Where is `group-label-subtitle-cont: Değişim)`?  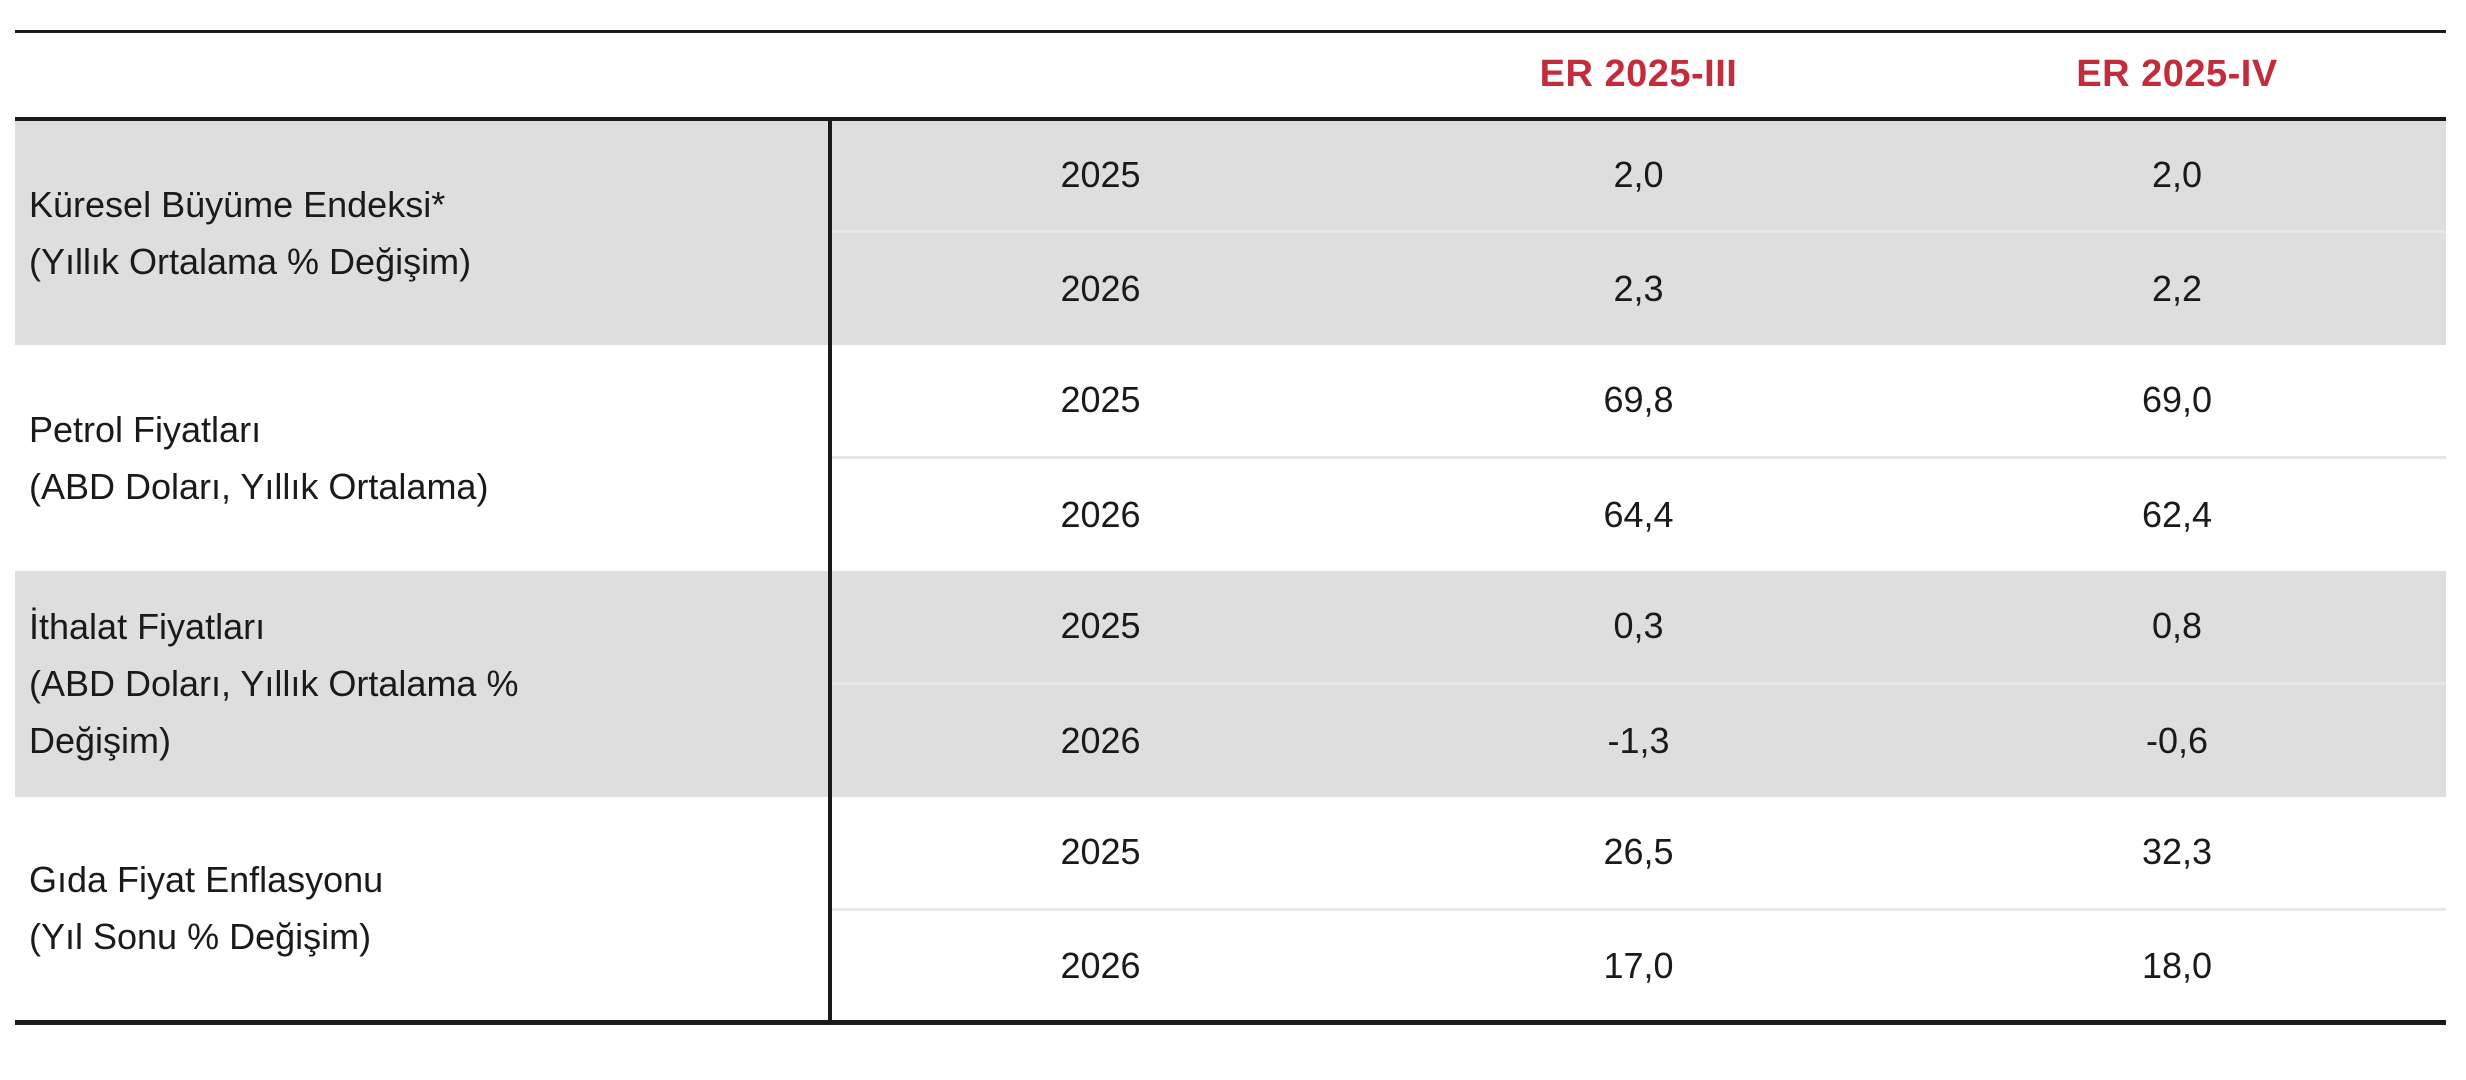 group-label-subtitle-cont: Değişim) is located at coordinates (100, 740).